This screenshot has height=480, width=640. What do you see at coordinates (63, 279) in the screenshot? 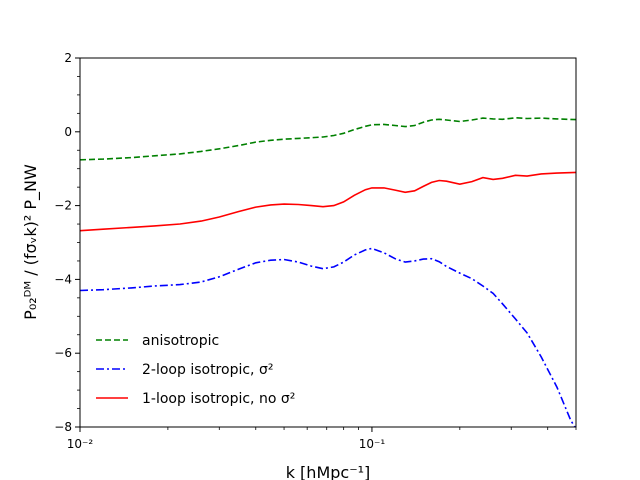
I see `y-tick-label: −4` at bounding box center [63, 279].